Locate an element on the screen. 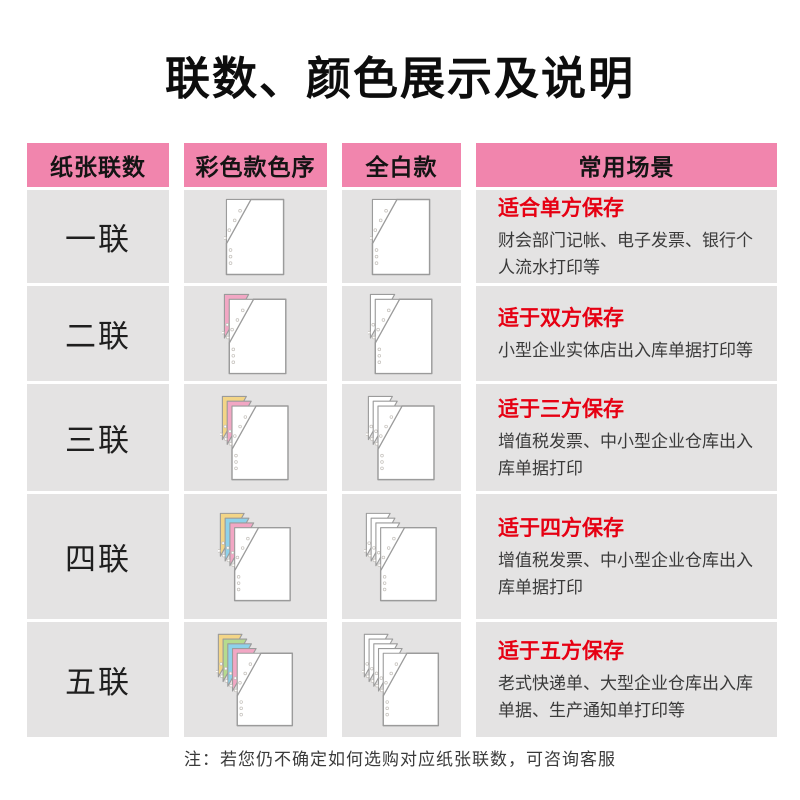 This screenshot has height=800, width=800. scene-title: 适于五方保存 is located at coordinates (561, 652).